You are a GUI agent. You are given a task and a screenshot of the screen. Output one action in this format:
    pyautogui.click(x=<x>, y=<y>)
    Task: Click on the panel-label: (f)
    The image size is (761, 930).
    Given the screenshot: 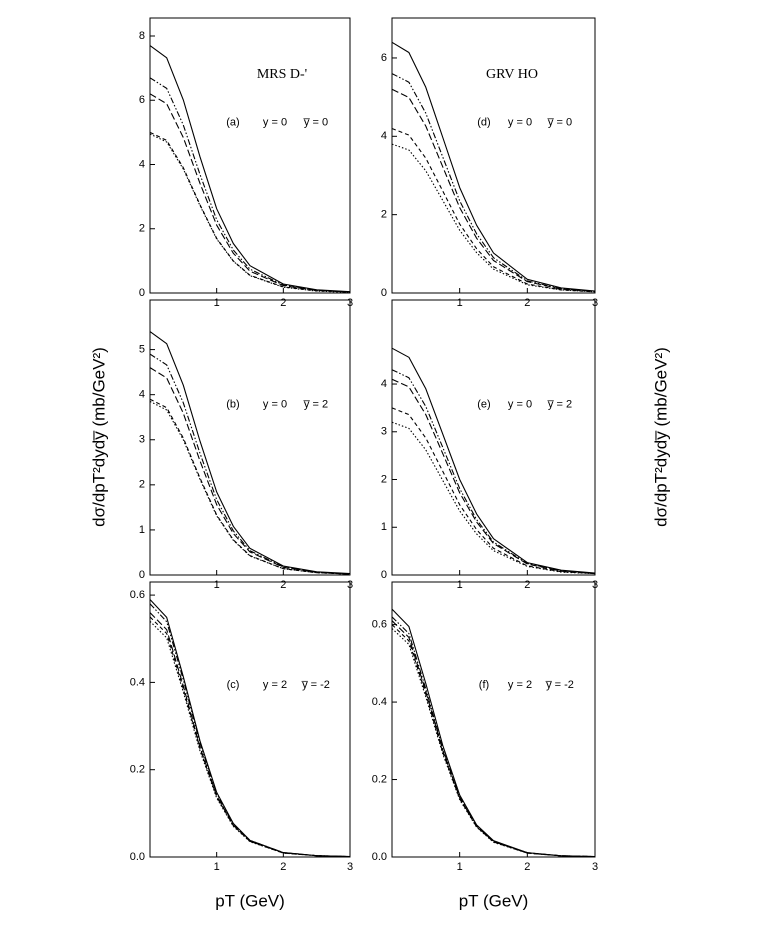 What is the action you would take?
    pyautogui.click(x=484, y=685)
    